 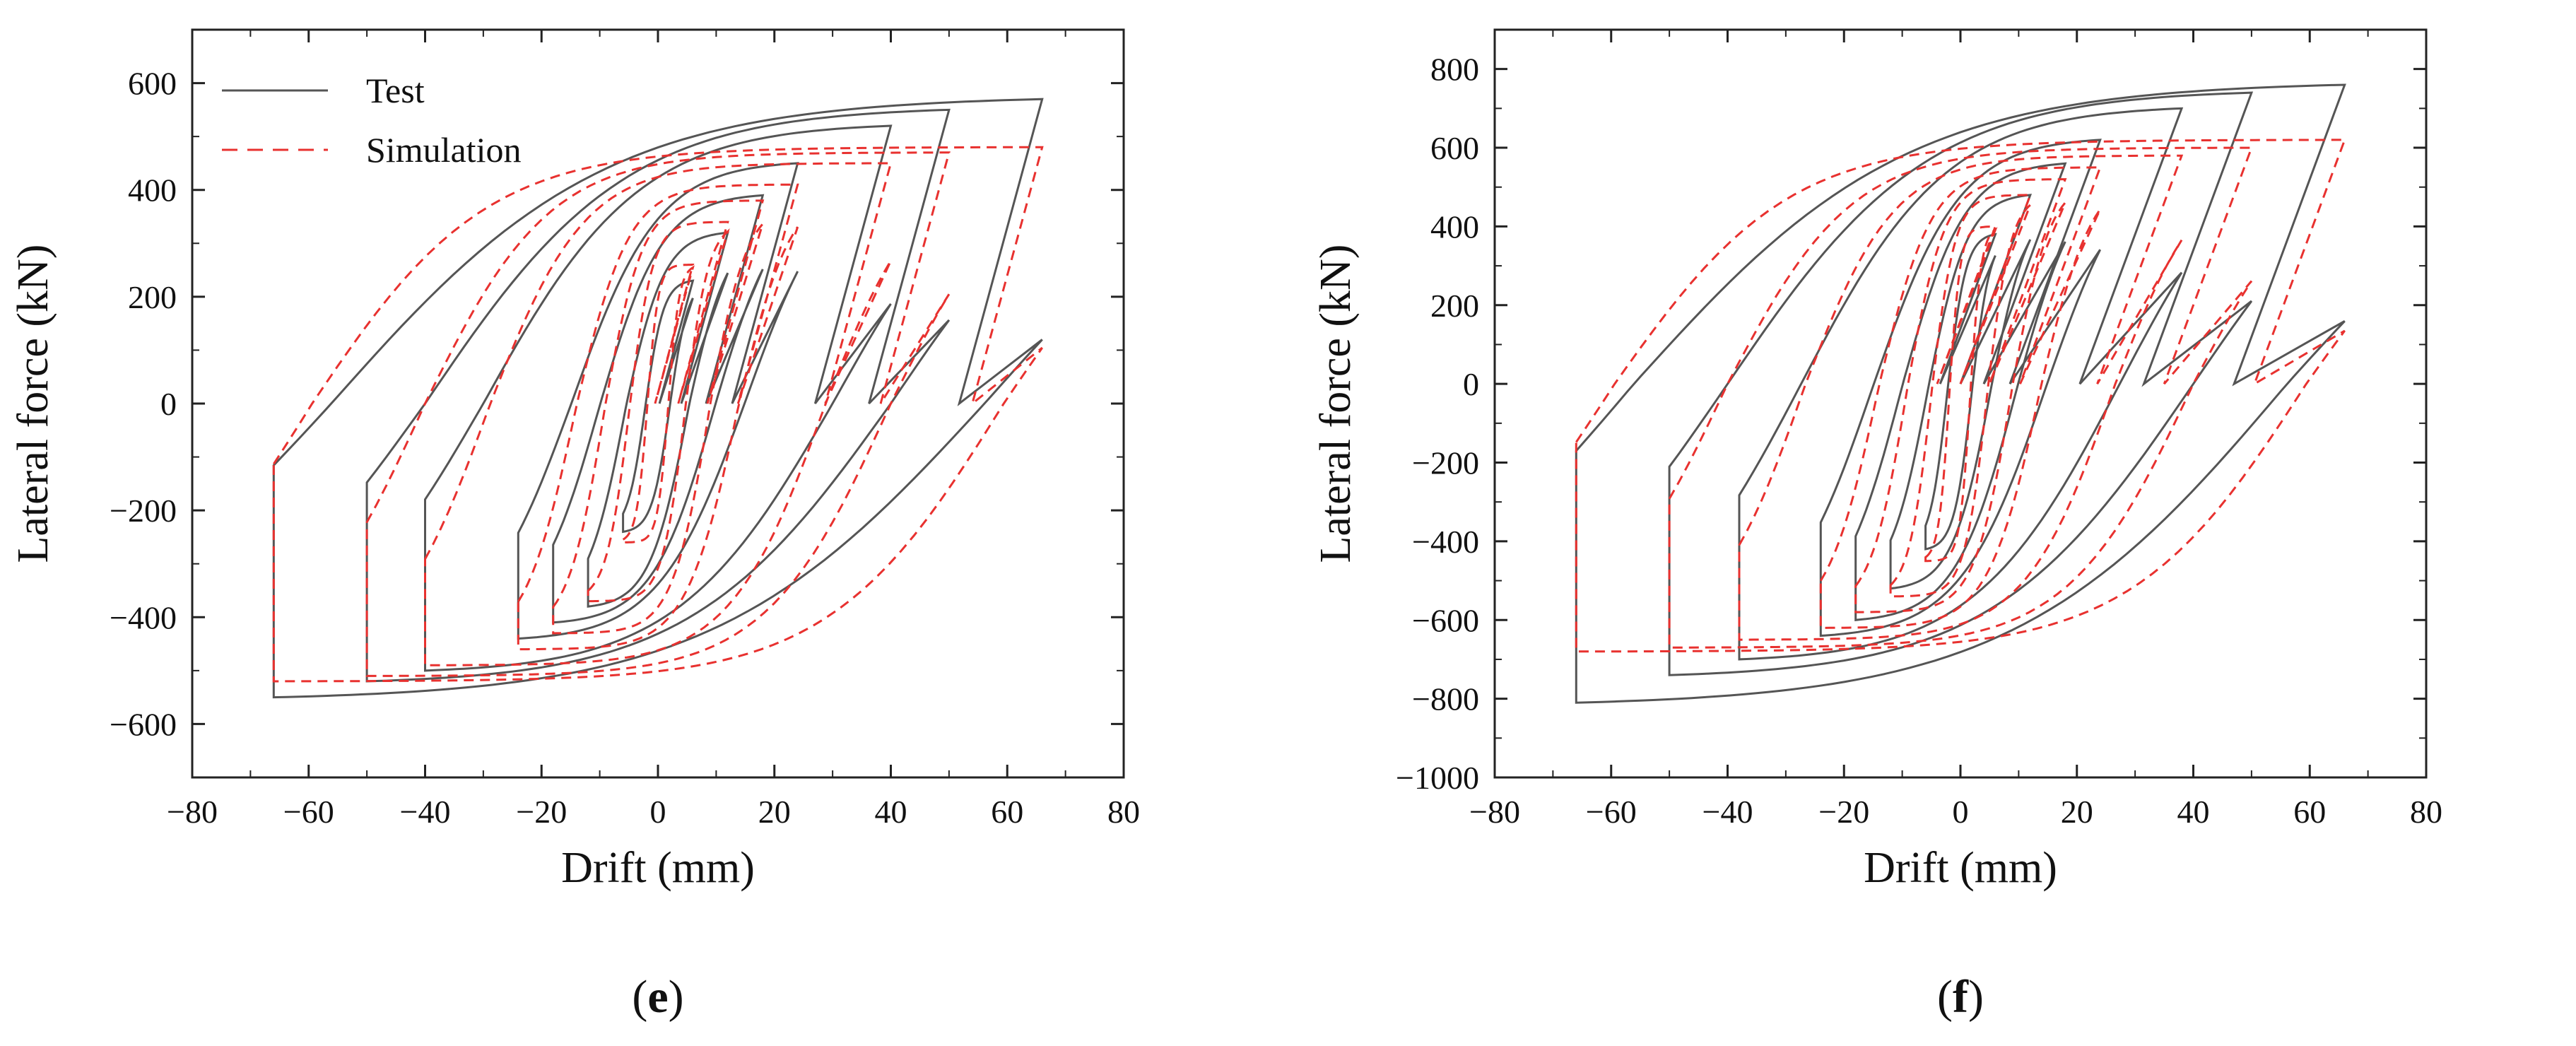 I want to click on legend: Test Simulation, so click(x=371, y=121).